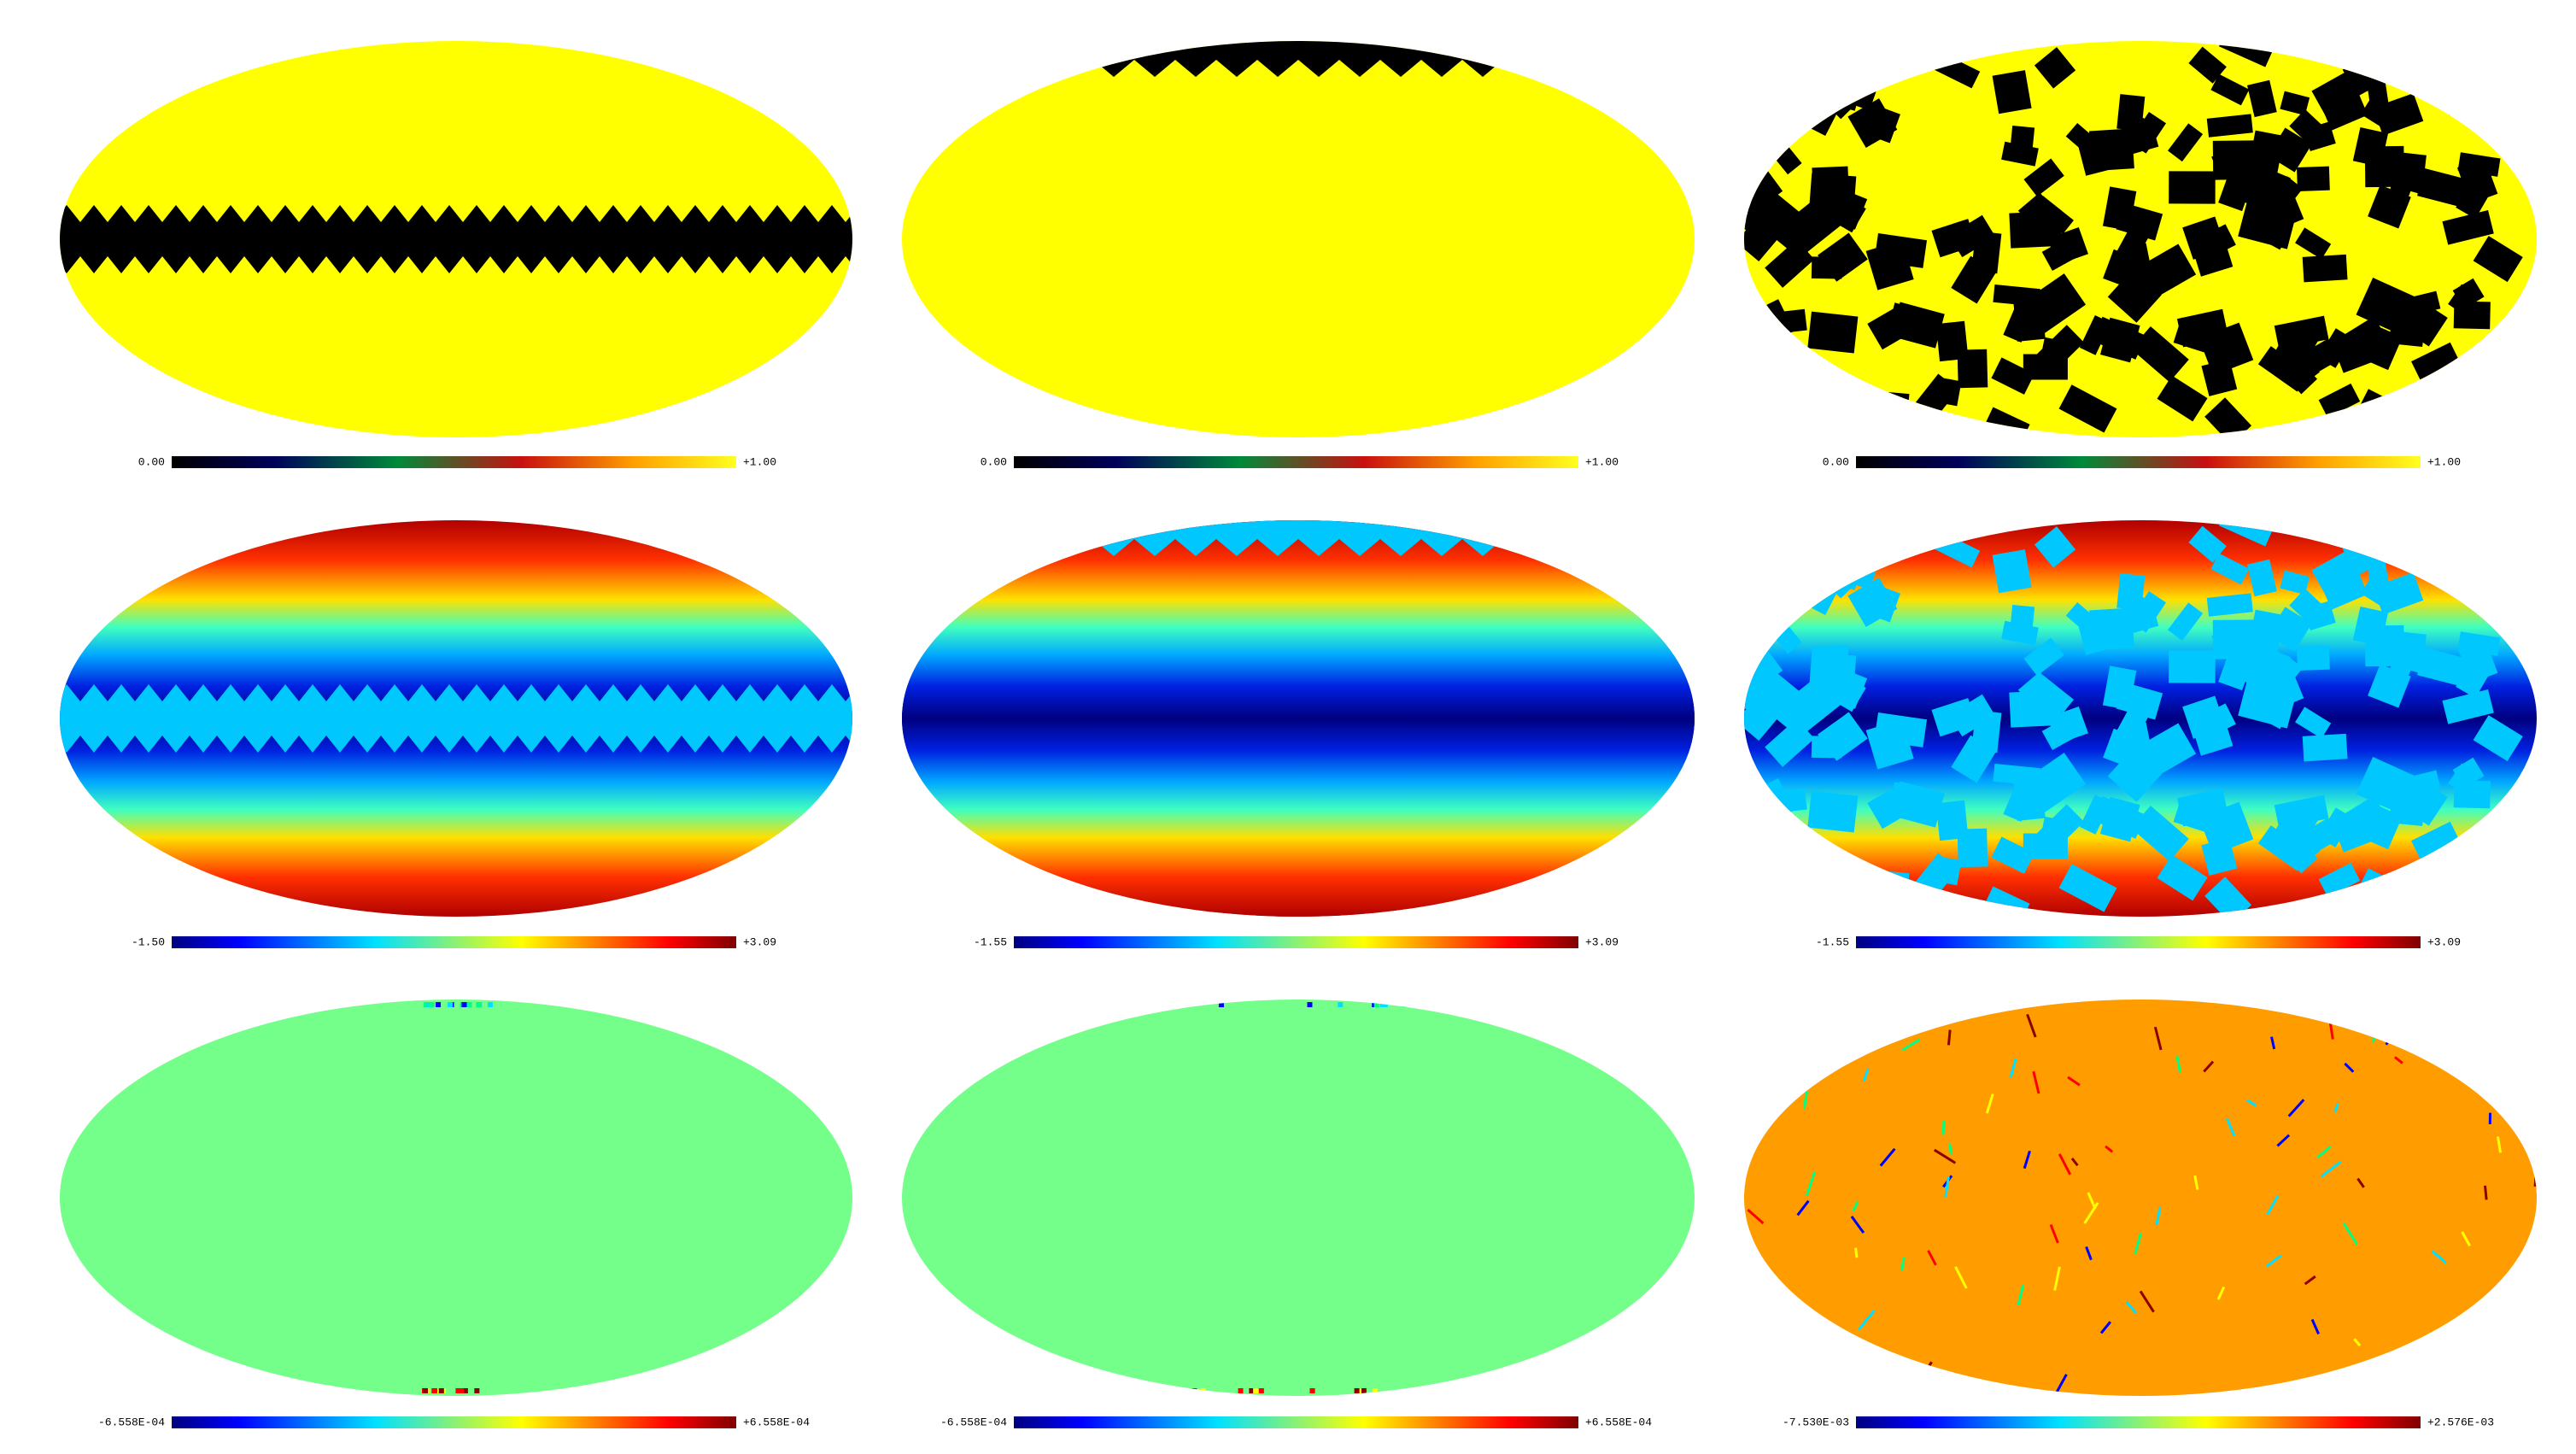 This screenshot has height=1454, width=2576. I want to click on map-panel: -6.558E-04 +6.558E-04, so click(456, 1214).